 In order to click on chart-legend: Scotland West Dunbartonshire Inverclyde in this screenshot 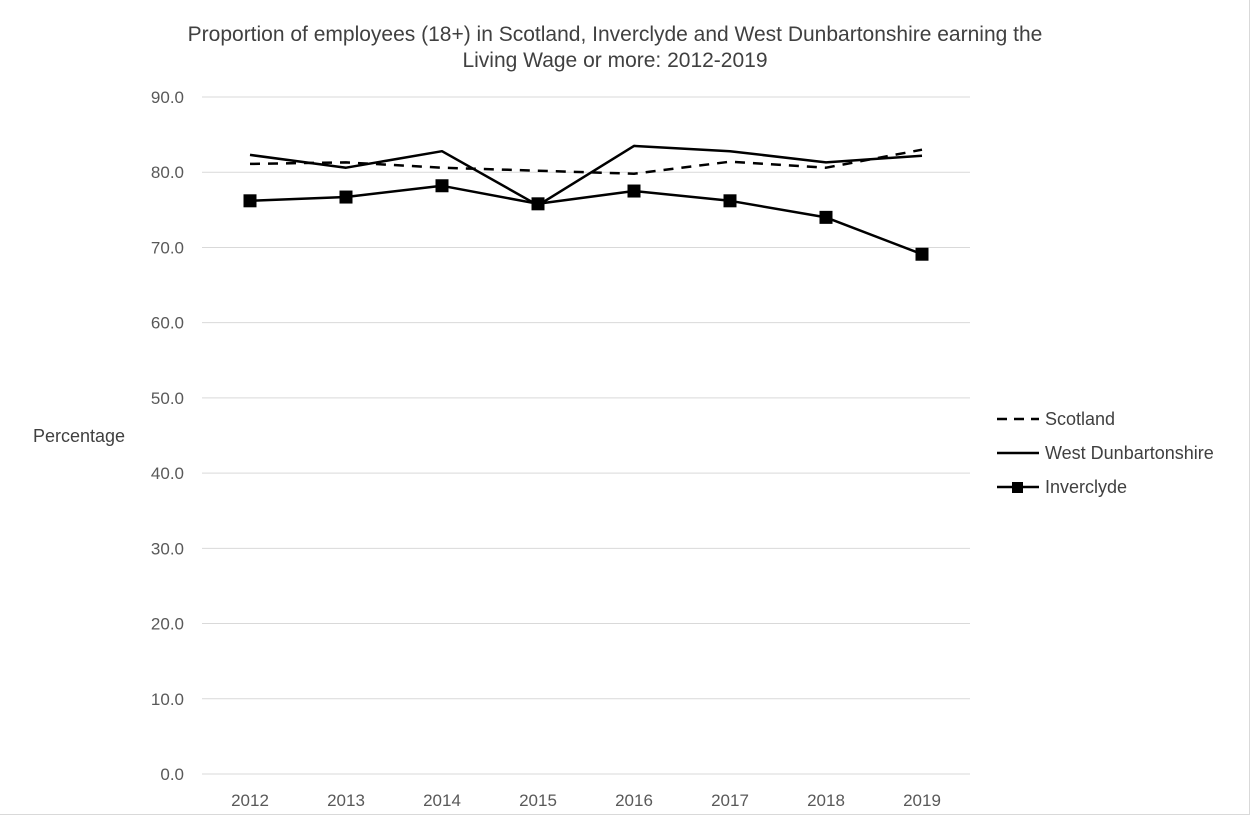, I will do `click(1104, 453)`.